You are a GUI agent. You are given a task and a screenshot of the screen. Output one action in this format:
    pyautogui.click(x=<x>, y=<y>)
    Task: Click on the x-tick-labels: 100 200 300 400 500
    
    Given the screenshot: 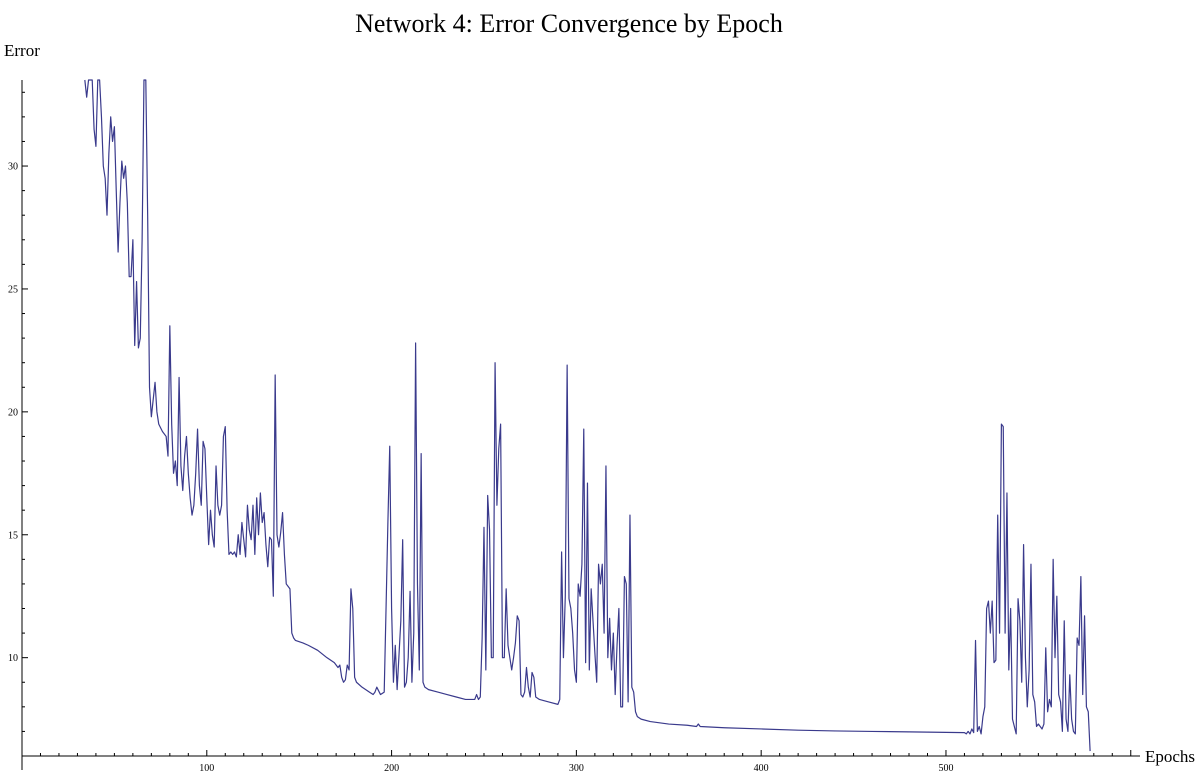 What is the action you would take?
    pyautogui.click(x=576, y=768)
    